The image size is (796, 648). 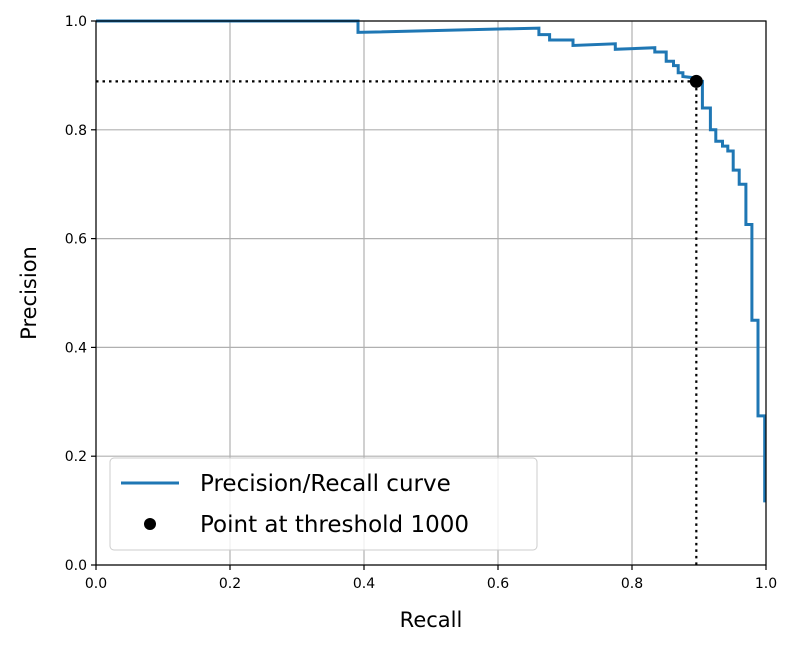 I want to click on x-tick-label: 0.8, so click(x=632, y=584).